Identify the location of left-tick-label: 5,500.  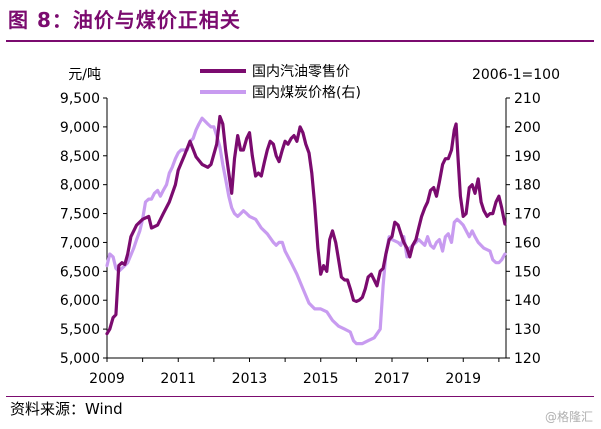
(80, 330).